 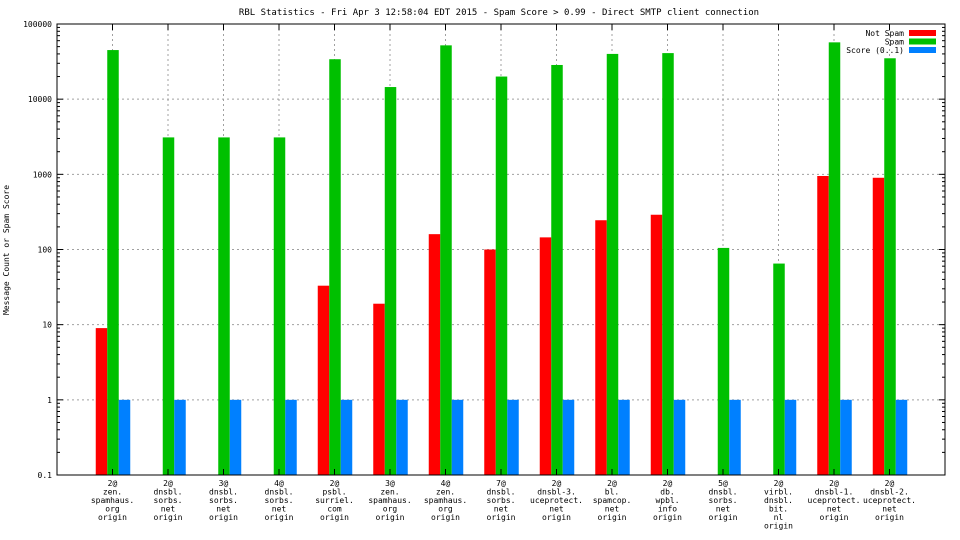 What do you see at coordinates (6, 250) in the screenshot?
I see `y-axis-label: Message Count or Spam Score` at bounding box center [6, 250].